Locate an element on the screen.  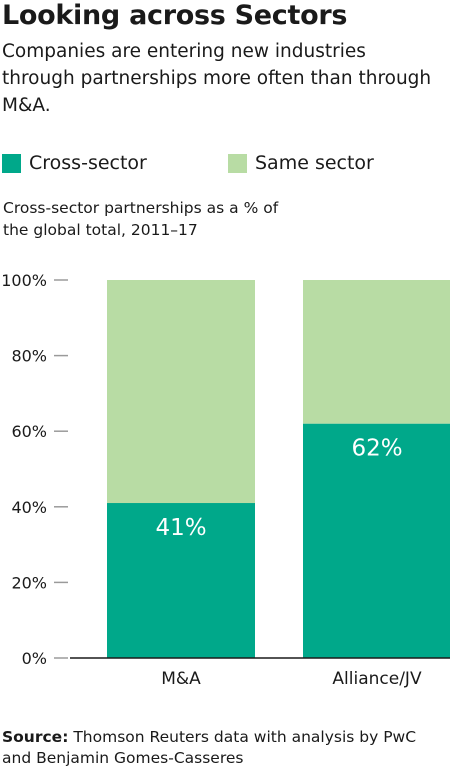
source-label: Source: is located at coordinates (35, 737).